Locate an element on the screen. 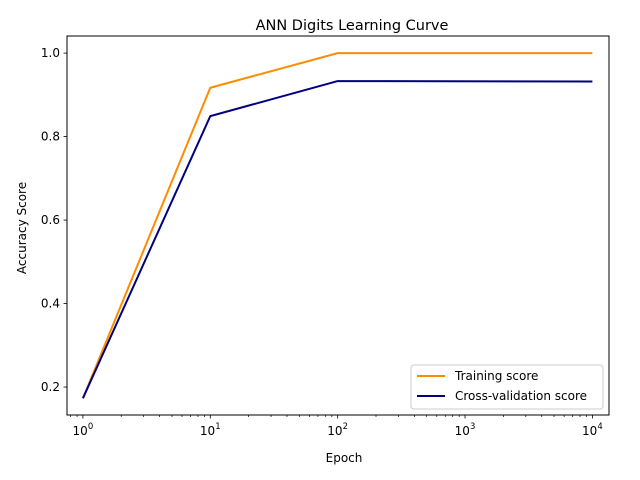 Image resolution: width=640 pixels, height=480 pixels. x-tick-label-1: 10¹ is located at coordinates (210, 430).